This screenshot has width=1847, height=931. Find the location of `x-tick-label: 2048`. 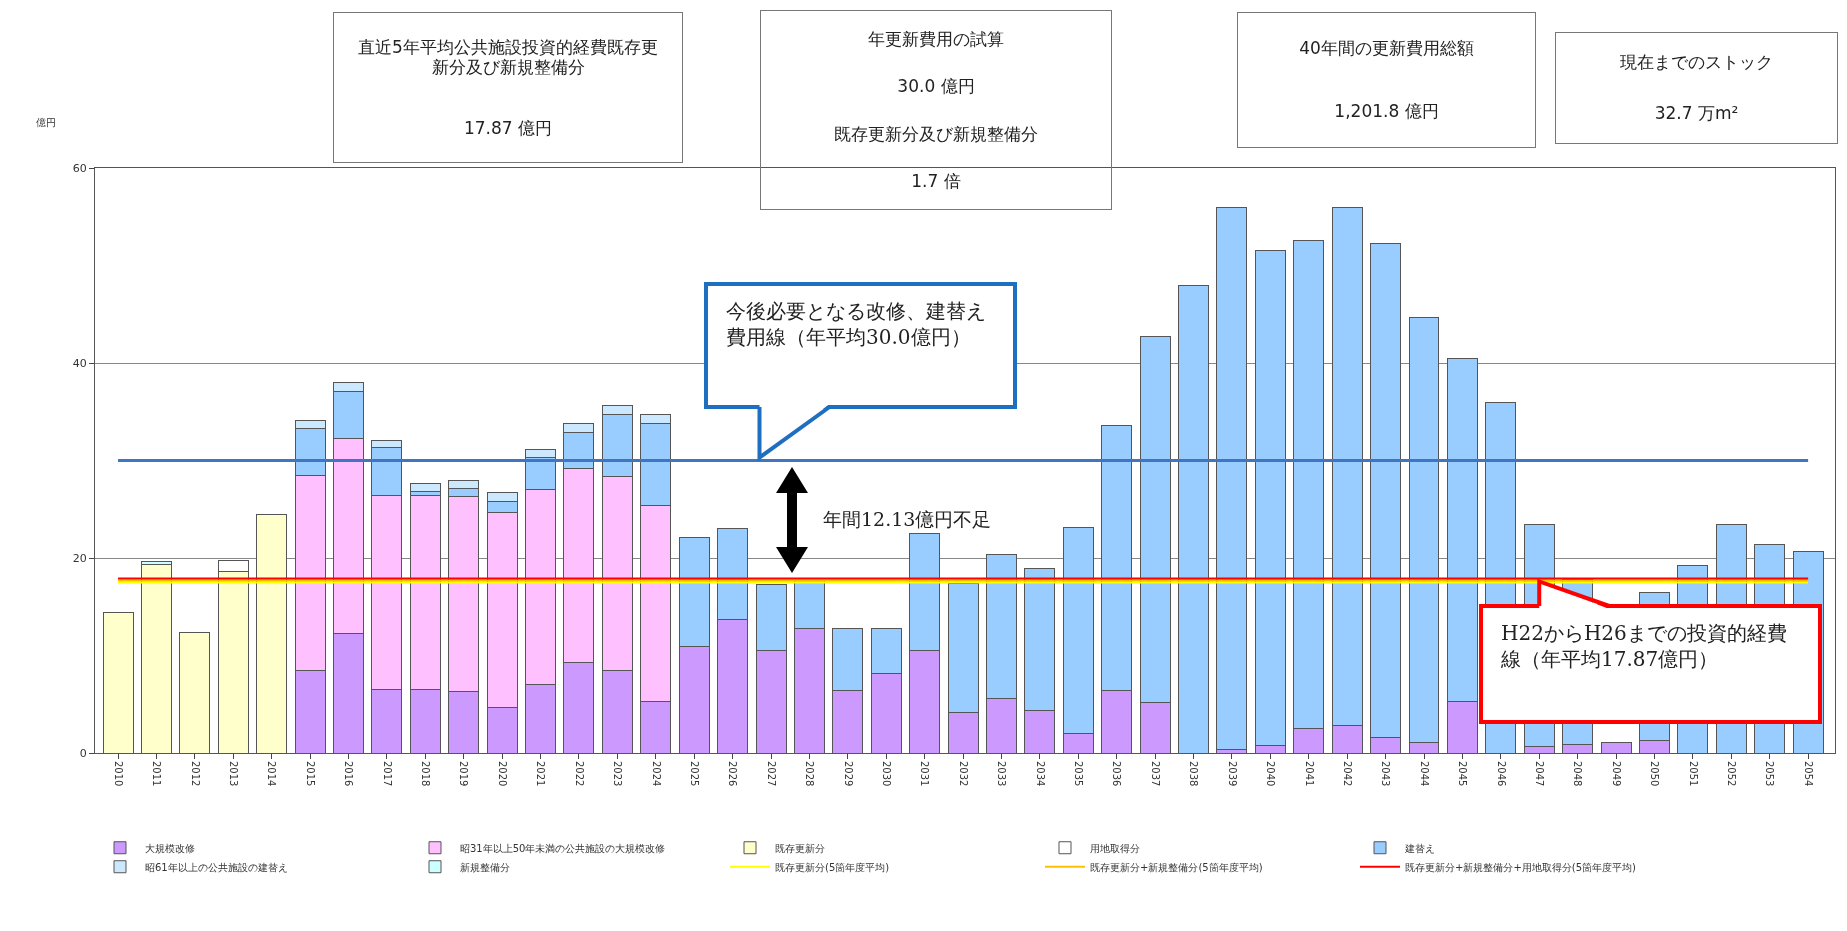

x-tick-label: 2048 is located at coordinates (1578, 774).